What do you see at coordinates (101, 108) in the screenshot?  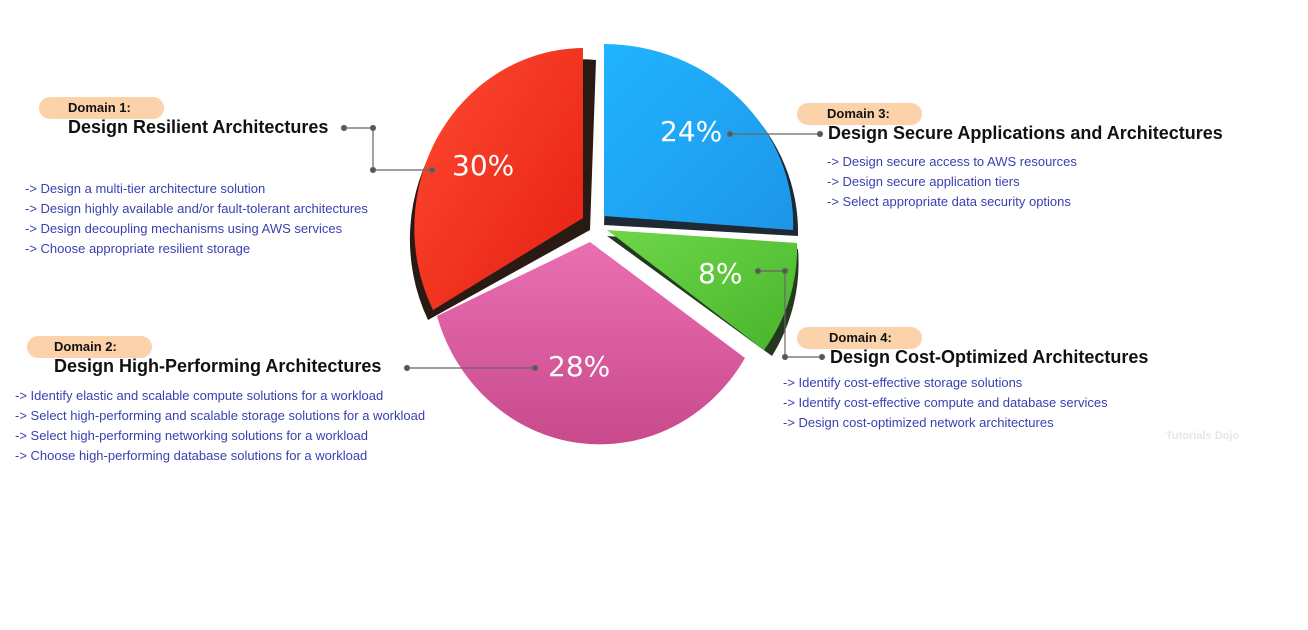 I see `domain-1-badge: Domain 1:` at bounding box center [101, 108].